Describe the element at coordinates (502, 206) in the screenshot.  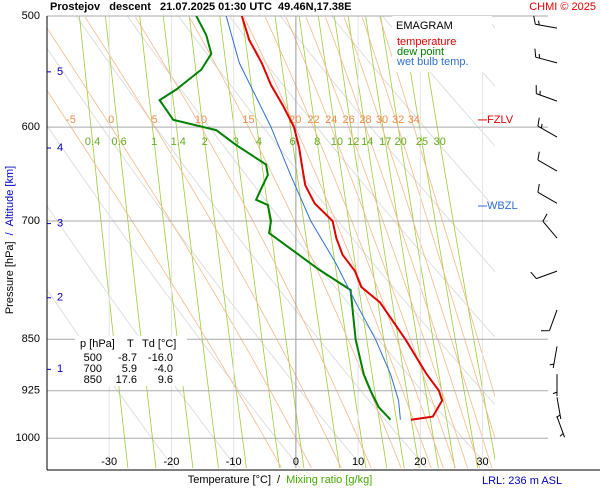
I see `level-label: WBZL` at that location.